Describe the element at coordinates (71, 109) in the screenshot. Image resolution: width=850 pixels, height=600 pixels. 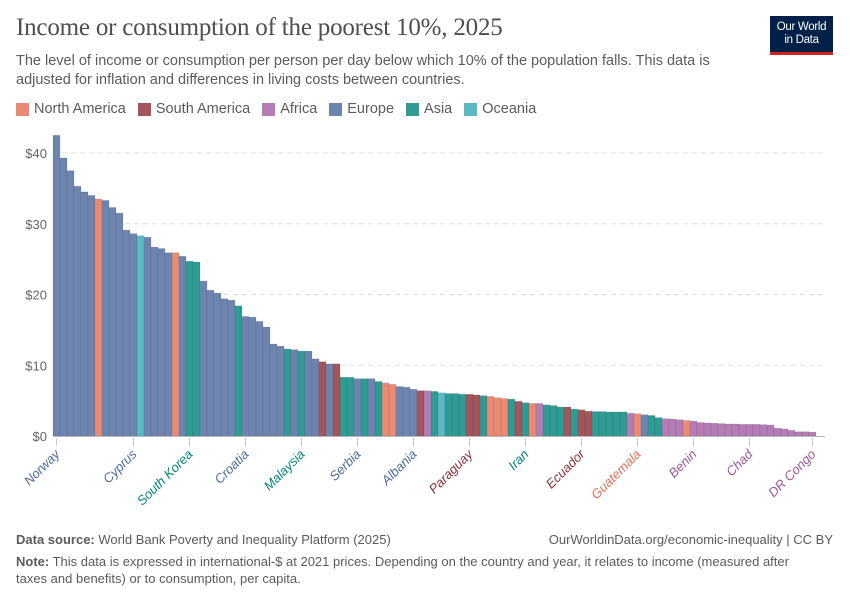
I see `legend-item-north-america: North America` at that location.